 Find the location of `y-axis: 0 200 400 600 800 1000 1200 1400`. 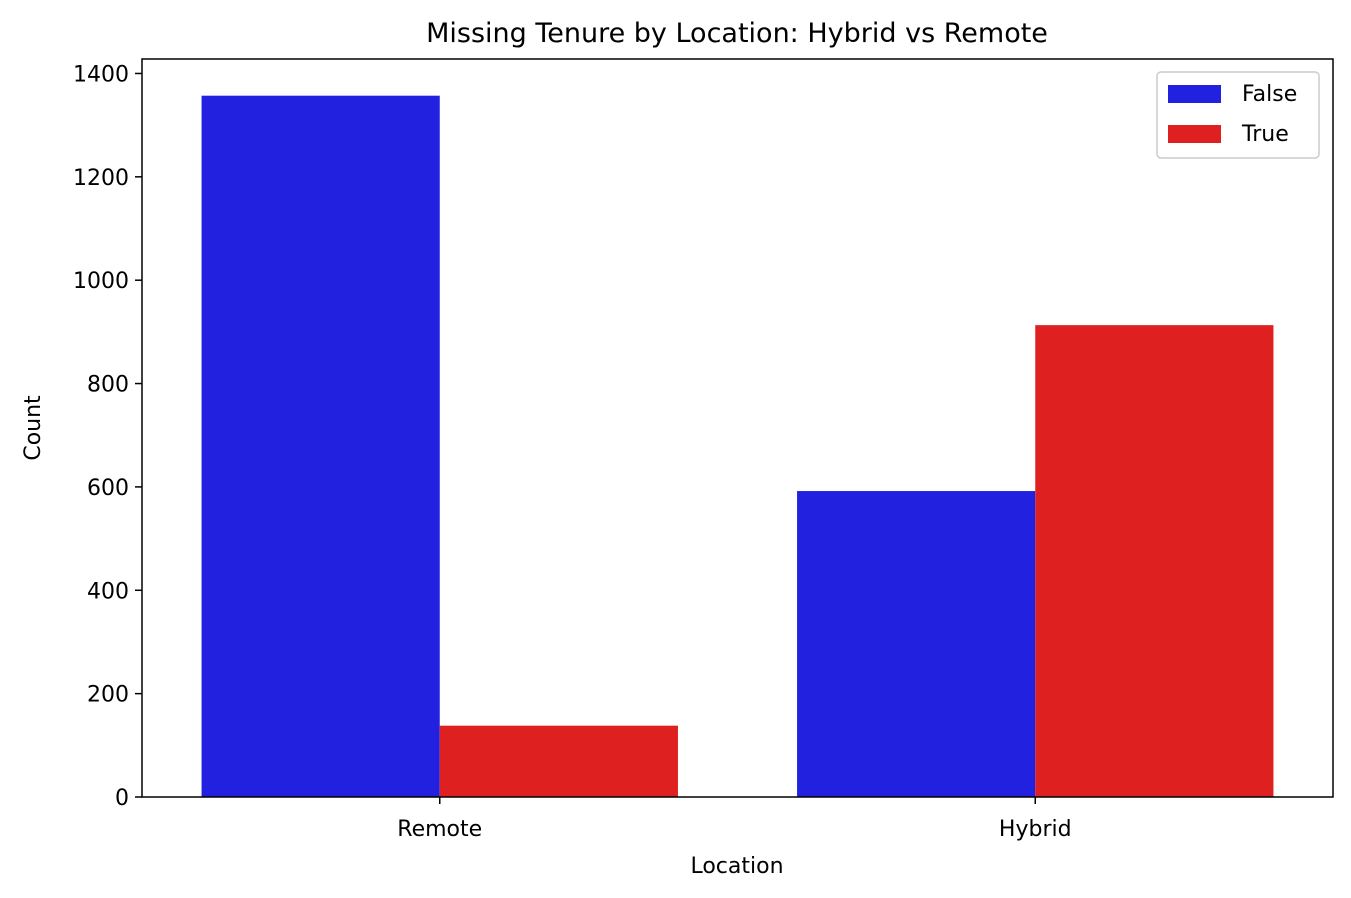

y-axis: 0 200 400 600 800 1000 1200 1400 is located at coordinates (107, 436).